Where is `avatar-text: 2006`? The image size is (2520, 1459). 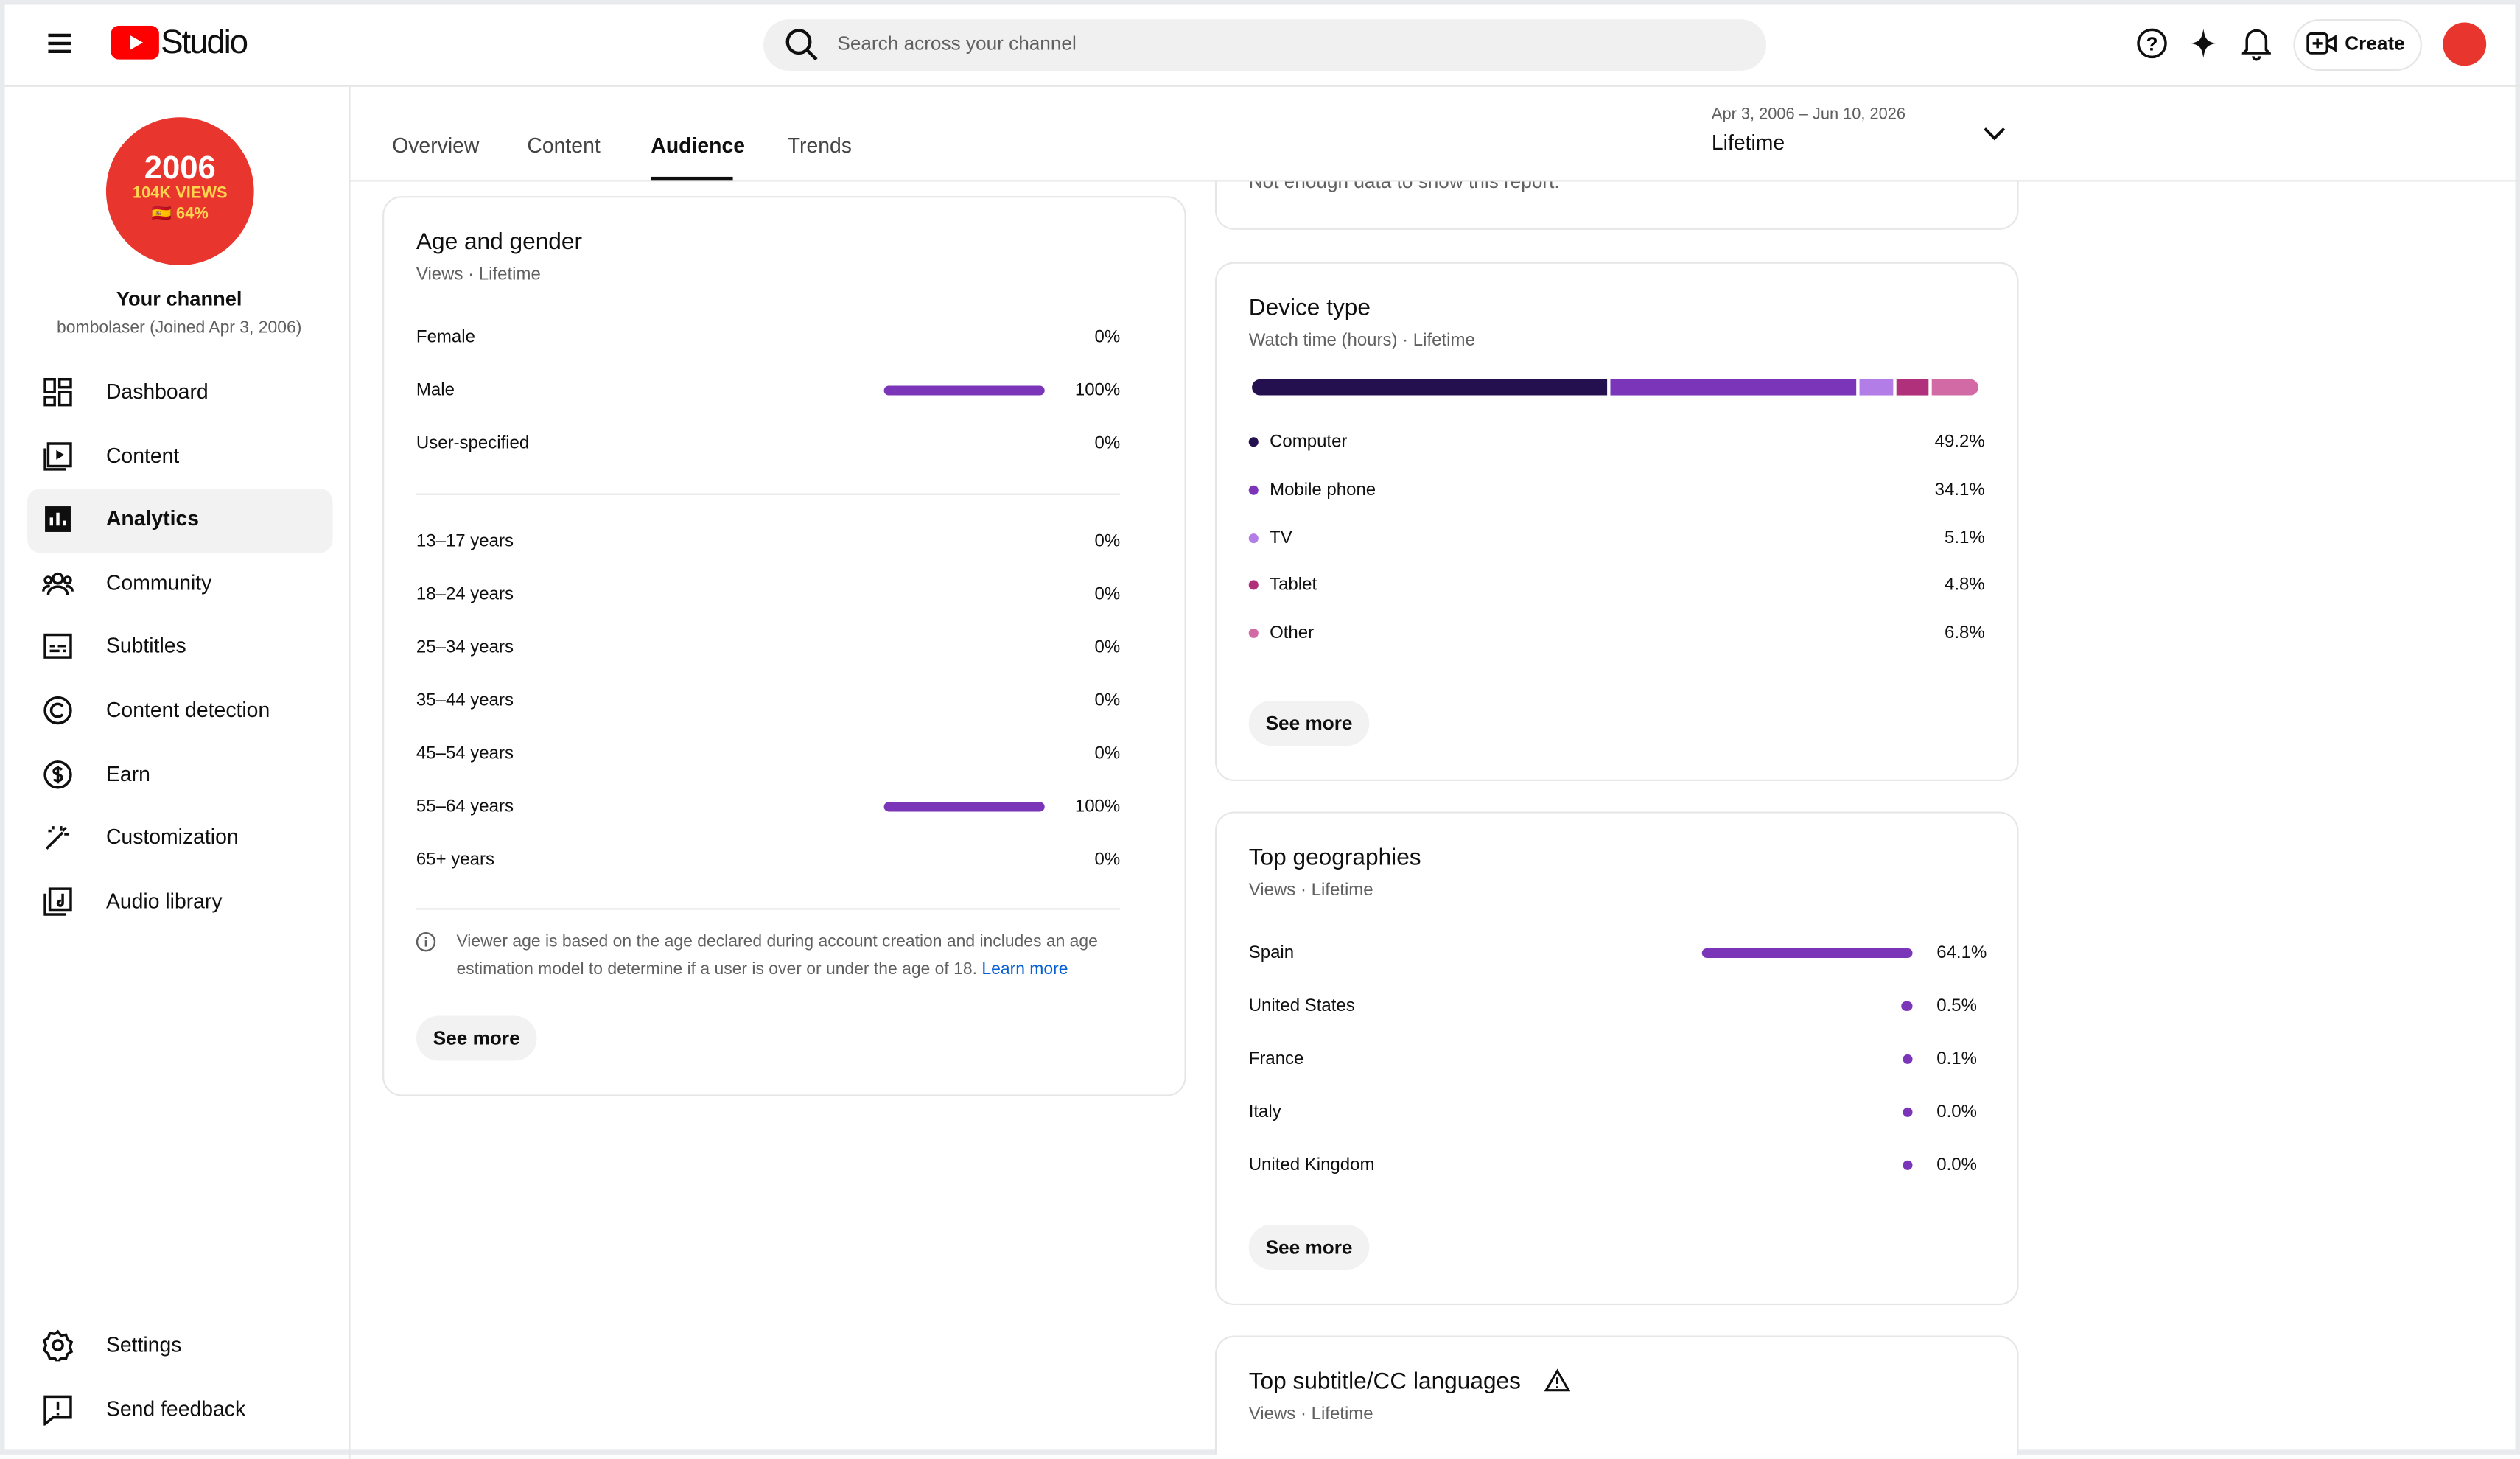
avatar-text: 2006 is located at coordinates (180, 169).